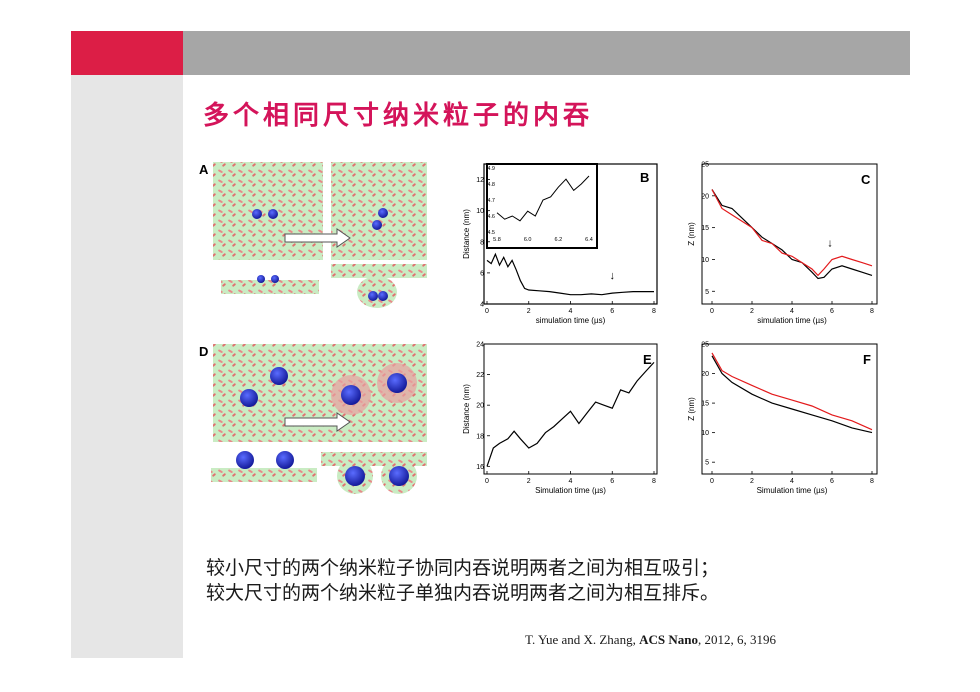 The image size is (980, 692). What do you see at coordinates (480, 375) in the screenshot?
I see `y-tick-label: 22` at bounding box center [480, 375].